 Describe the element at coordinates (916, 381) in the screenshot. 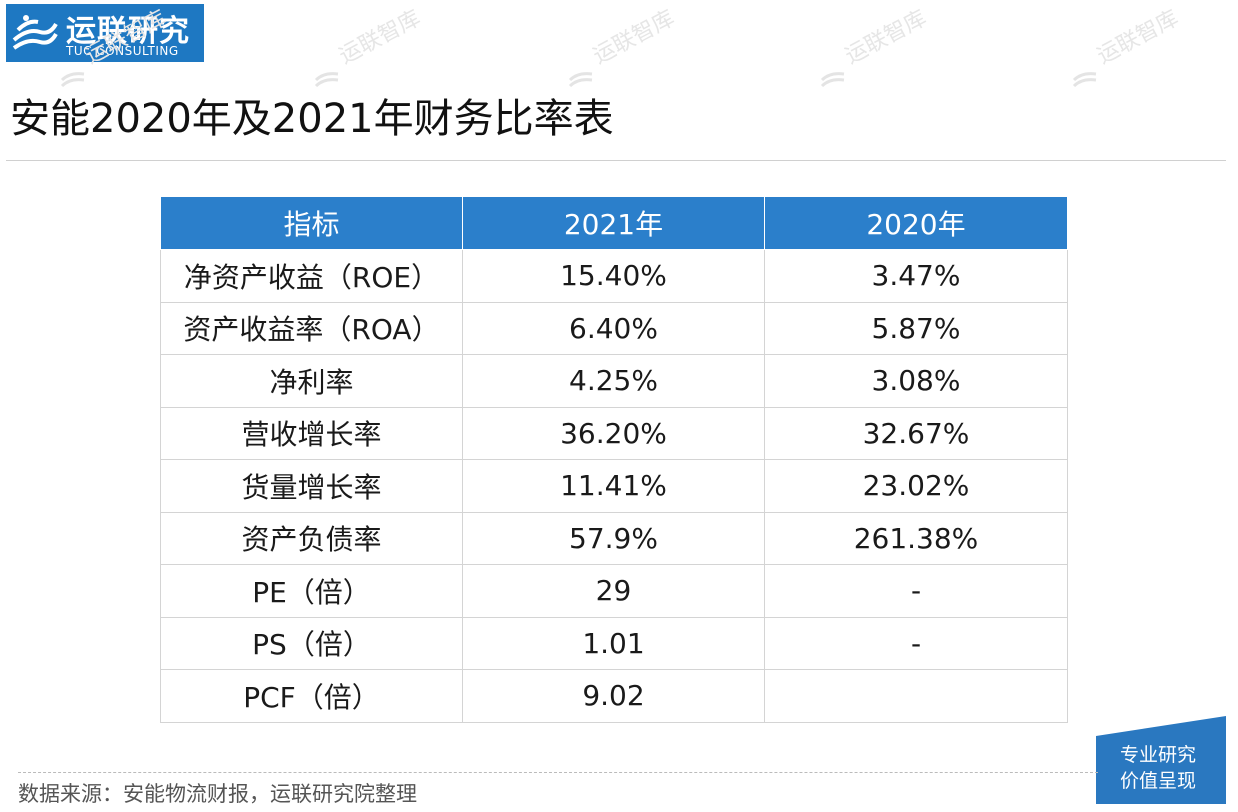

I see `value-2020-cell: 3.08%` at that location.